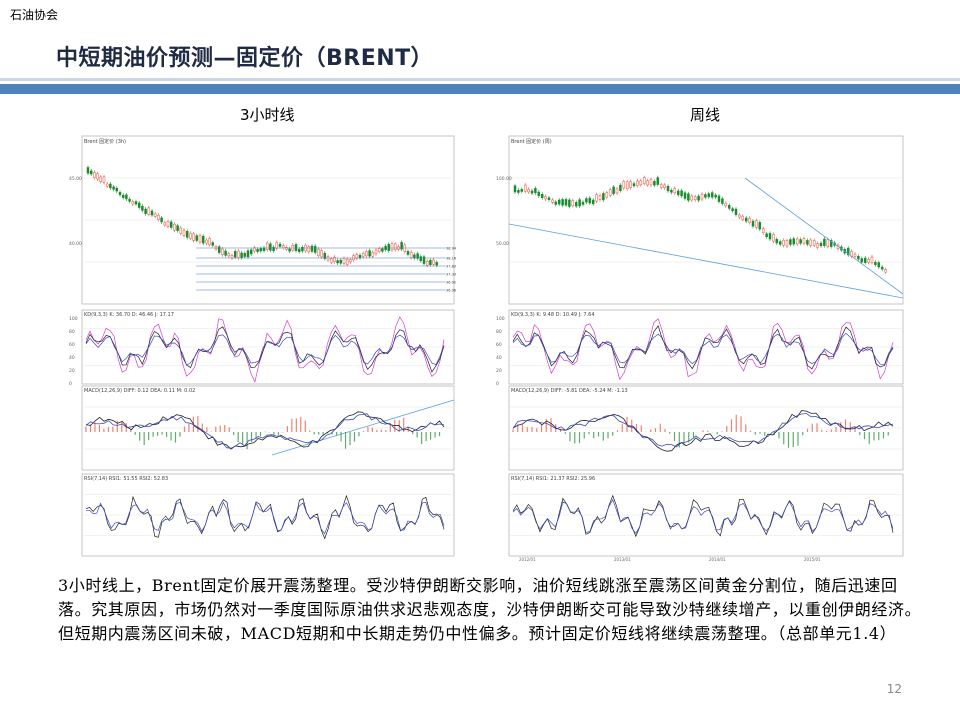 The image size is (960, 720). I want to click on x-tick-label: 2014/01, so click(717, 559).